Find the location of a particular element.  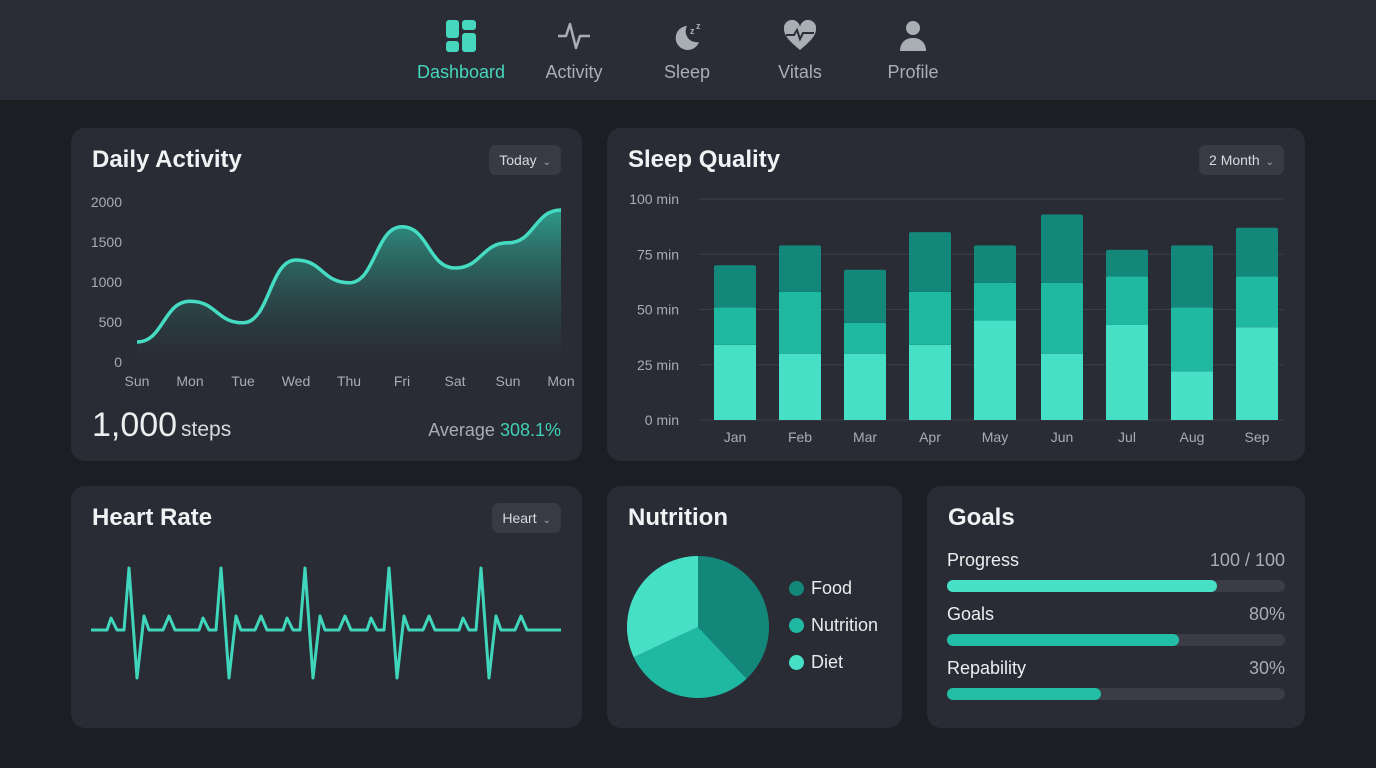

nutrition-pie is located at coordinates (698, 627).